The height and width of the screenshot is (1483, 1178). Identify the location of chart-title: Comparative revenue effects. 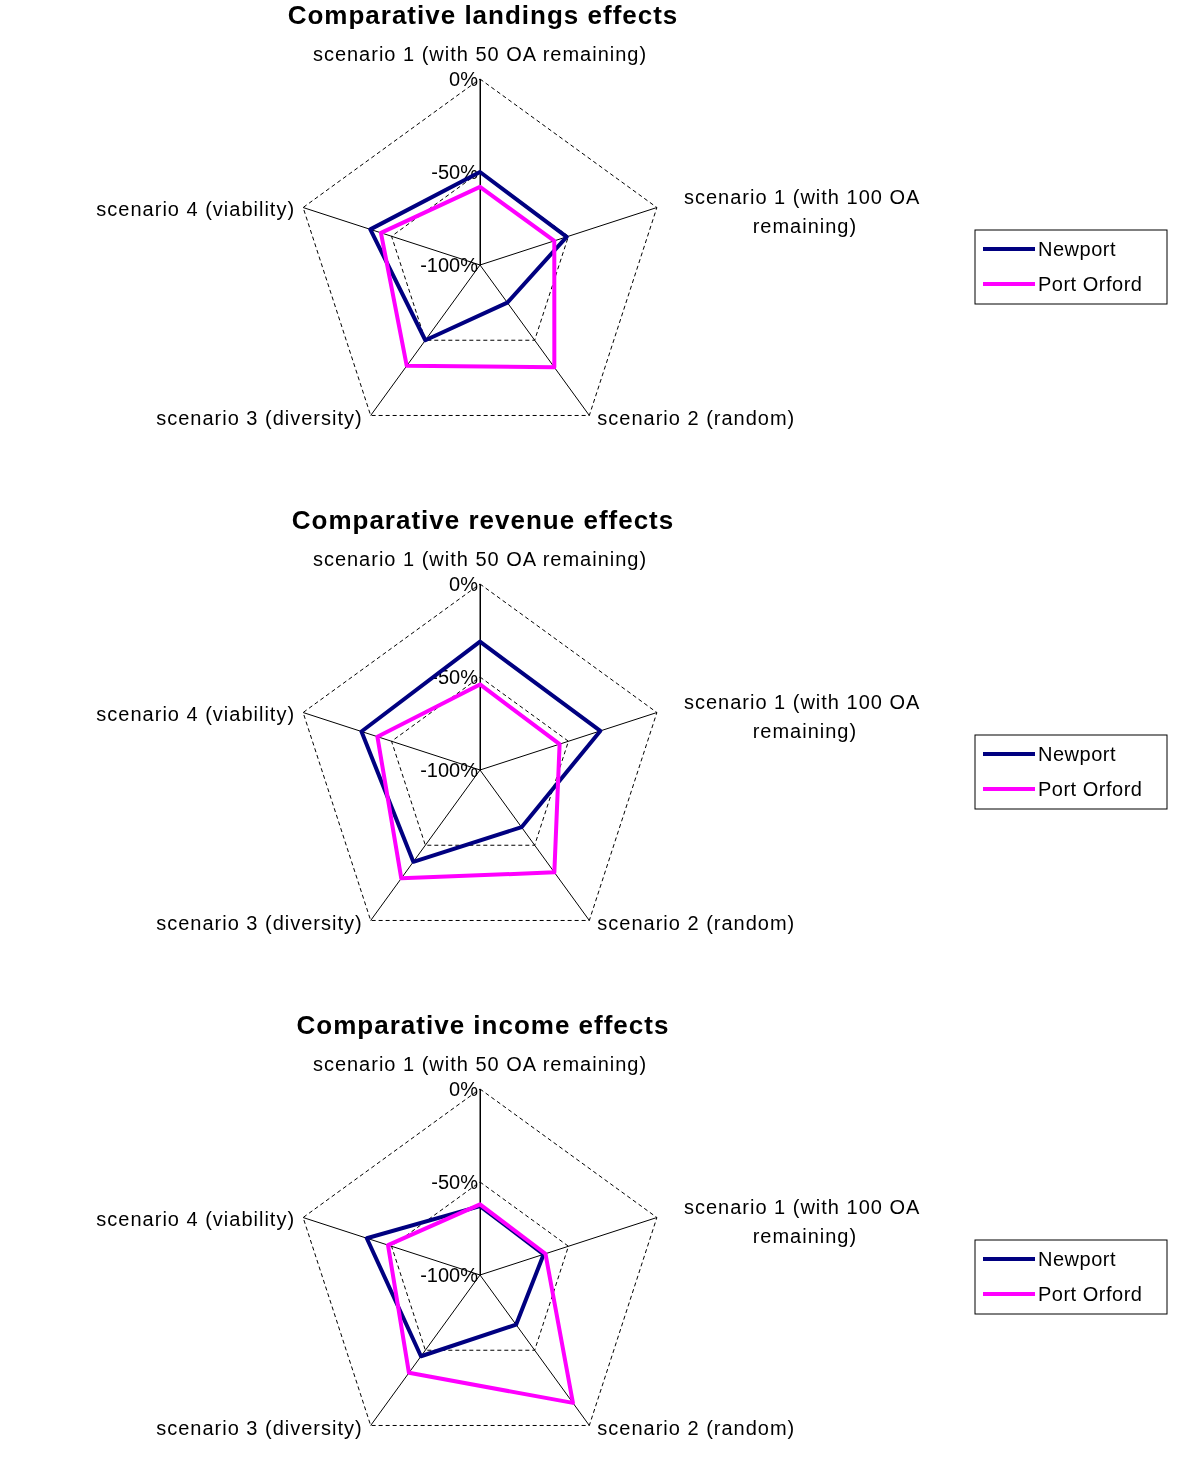
(483, 520).